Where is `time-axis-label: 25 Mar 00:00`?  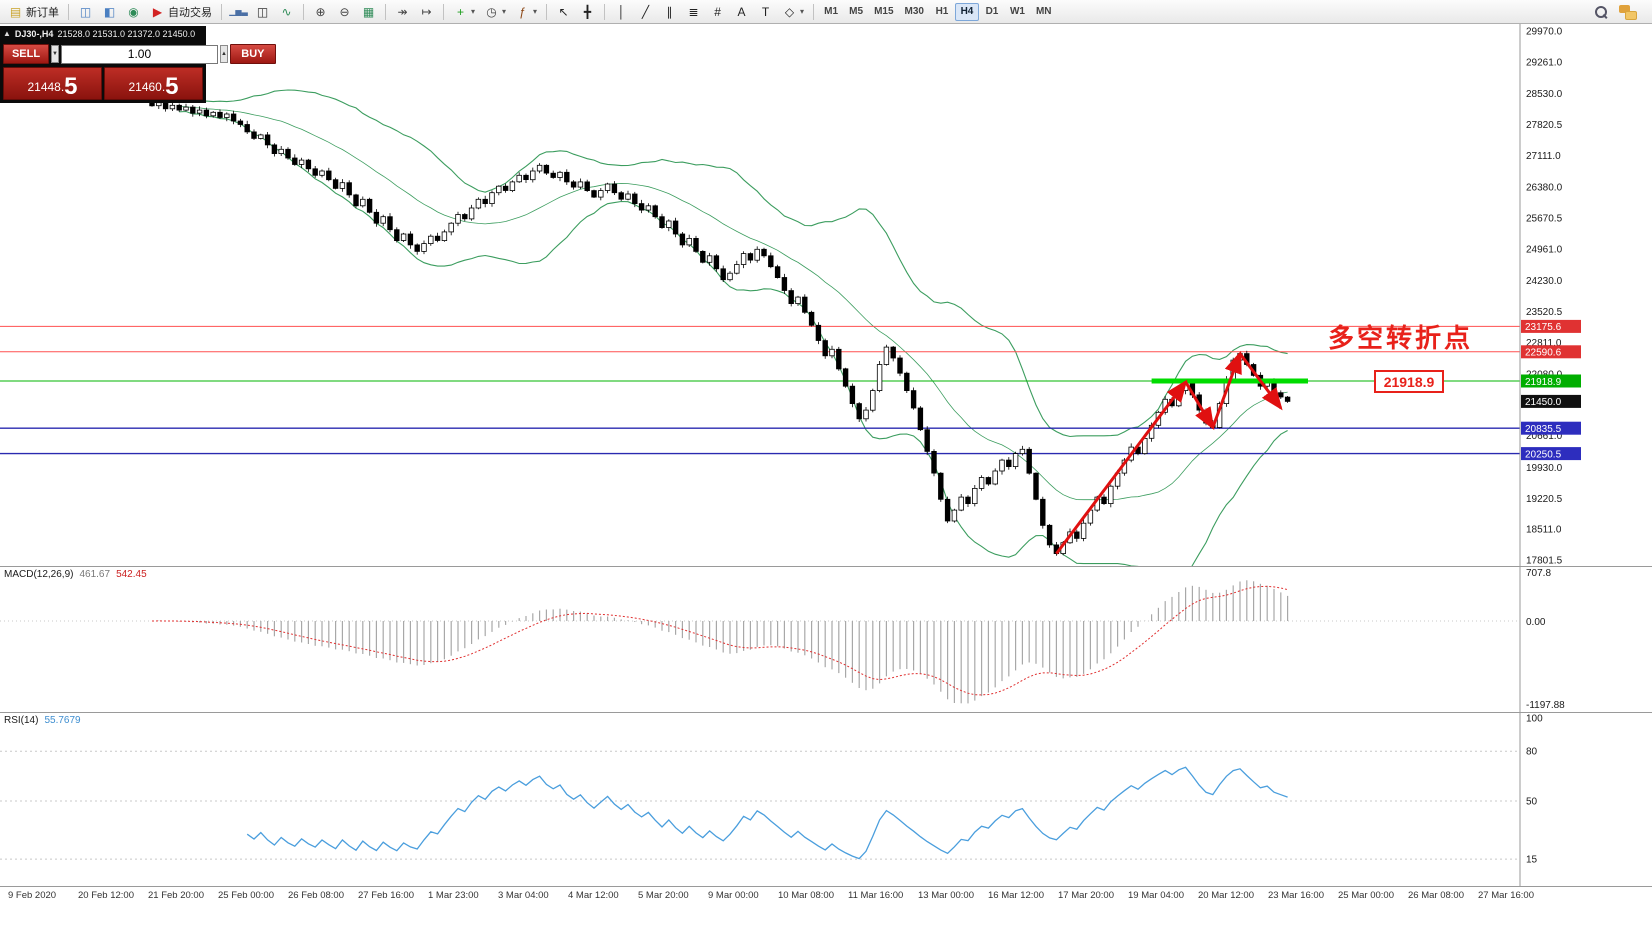
time-axis-label: 25 Mar 00:00 is located at coordinates (1366, 895).